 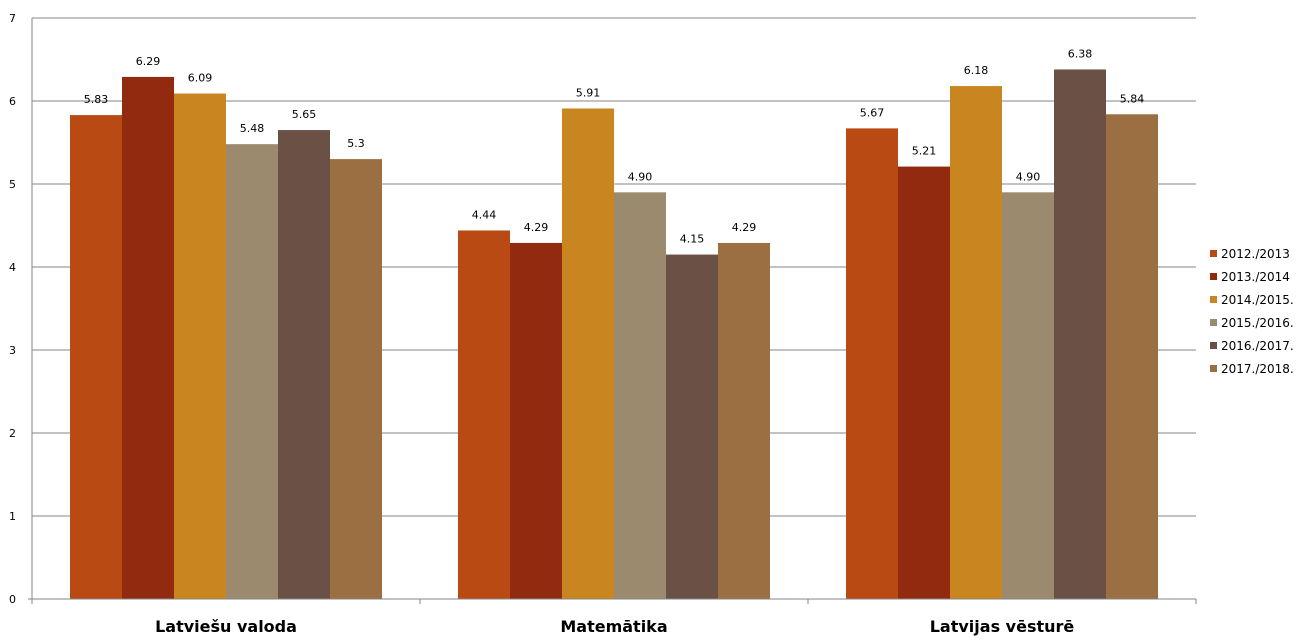 What do you see at coordinates (148, 61) in the screenshot?
I see `data-label: 6.29` at bounding box center [148, 61].